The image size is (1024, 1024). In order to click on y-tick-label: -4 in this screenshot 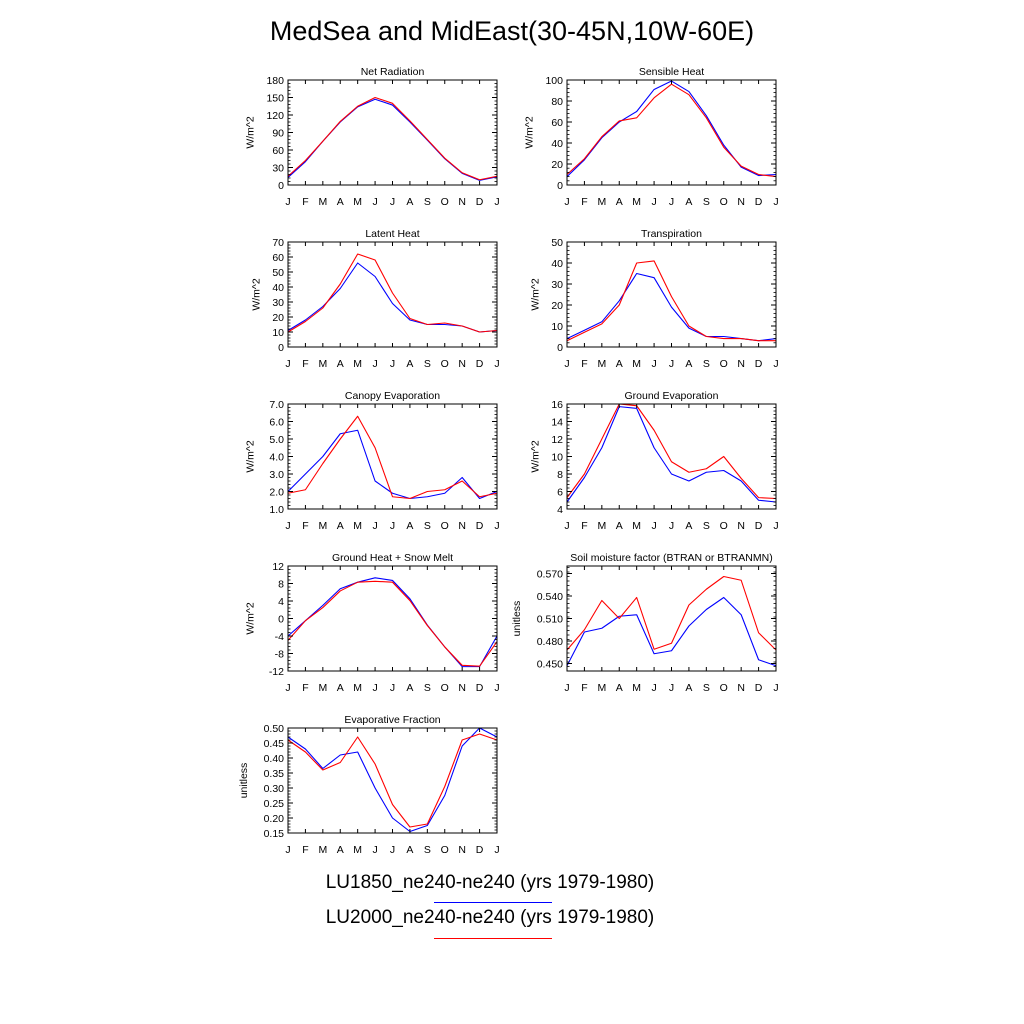, I will do `click(279, 637)`.